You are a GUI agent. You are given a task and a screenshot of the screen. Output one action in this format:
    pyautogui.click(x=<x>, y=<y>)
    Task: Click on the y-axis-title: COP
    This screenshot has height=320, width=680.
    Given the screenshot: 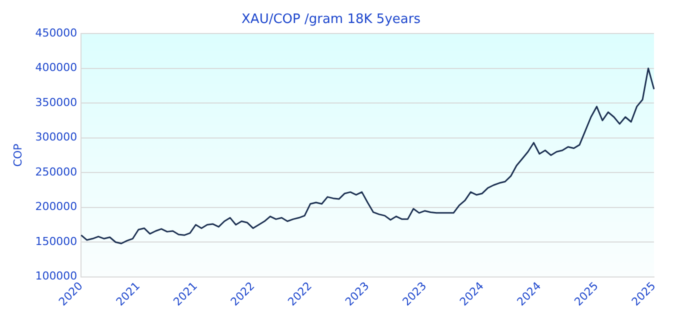 What is the action you would take?
    pyautogui.click(x=17, y=155)
    